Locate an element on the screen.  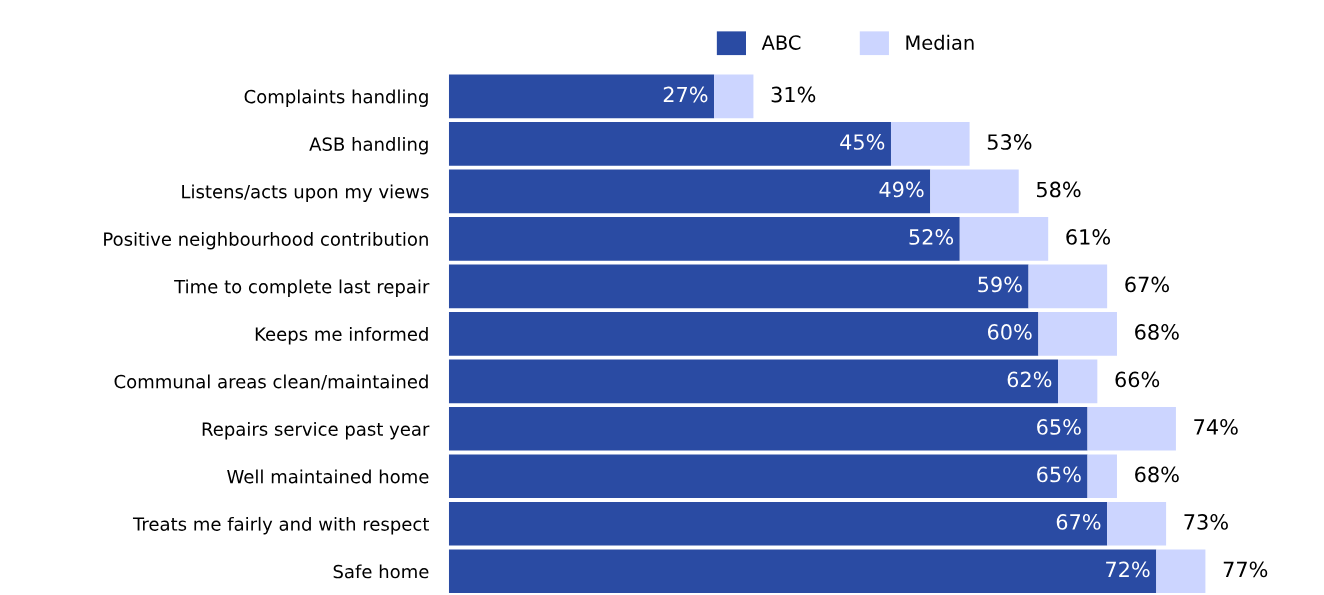
total-label: 74% is located at coordinates (1216, 427).